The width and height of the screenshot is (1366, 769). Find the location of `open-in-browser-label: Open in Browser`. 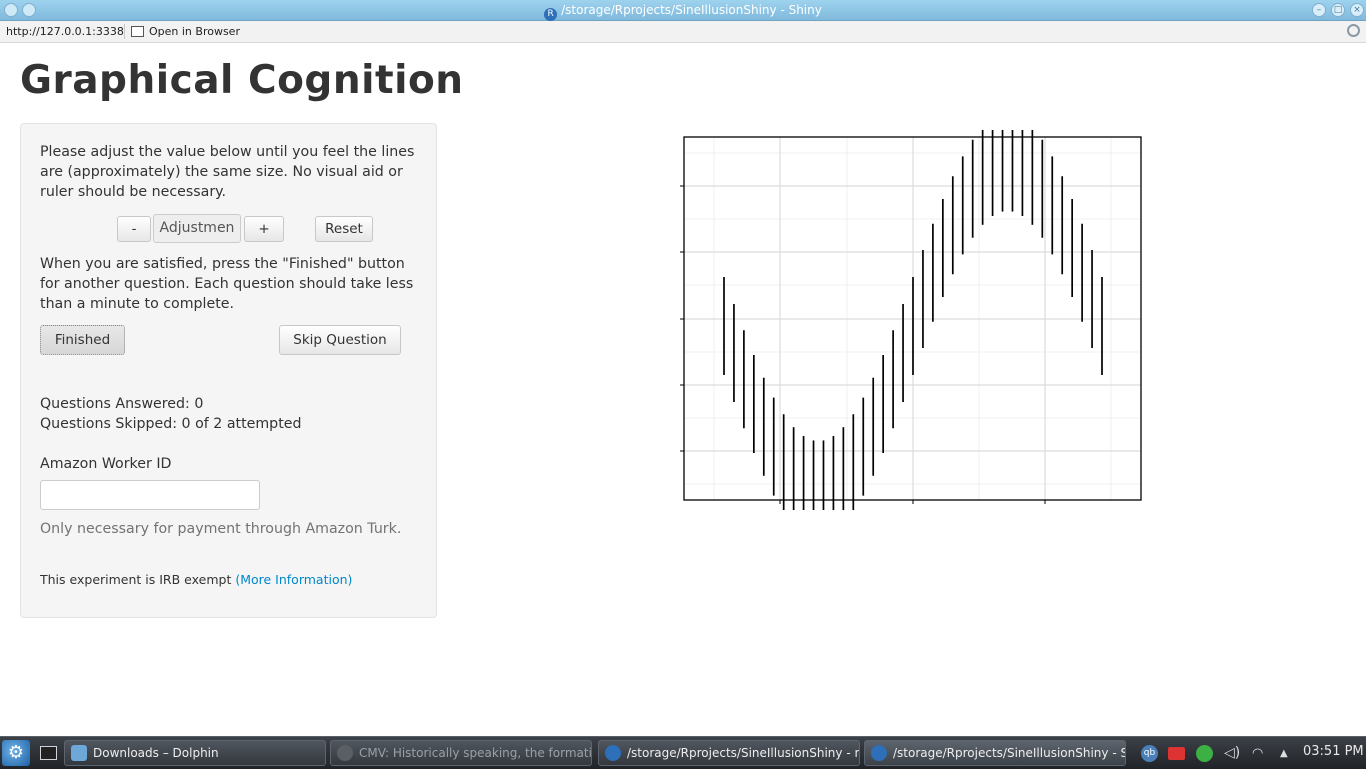

open-in-browser-label: Open in Browser is located at coordinates (194, 31).